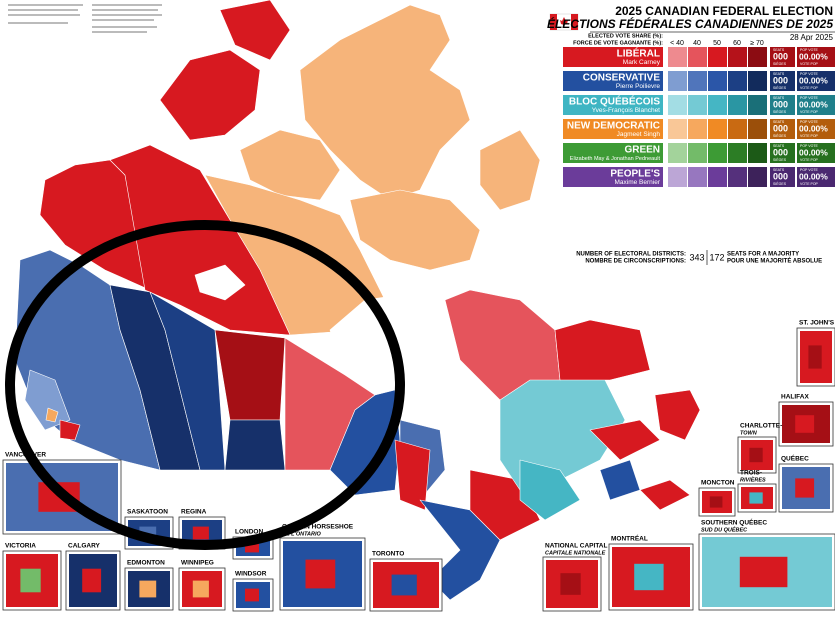 The width and height of the screenshot is (835, 618). What do you see at coordinates (626, 110) in the screenshot?
I see `party-leader: Yves-François Blanchet` at bounding box center [626, 110].